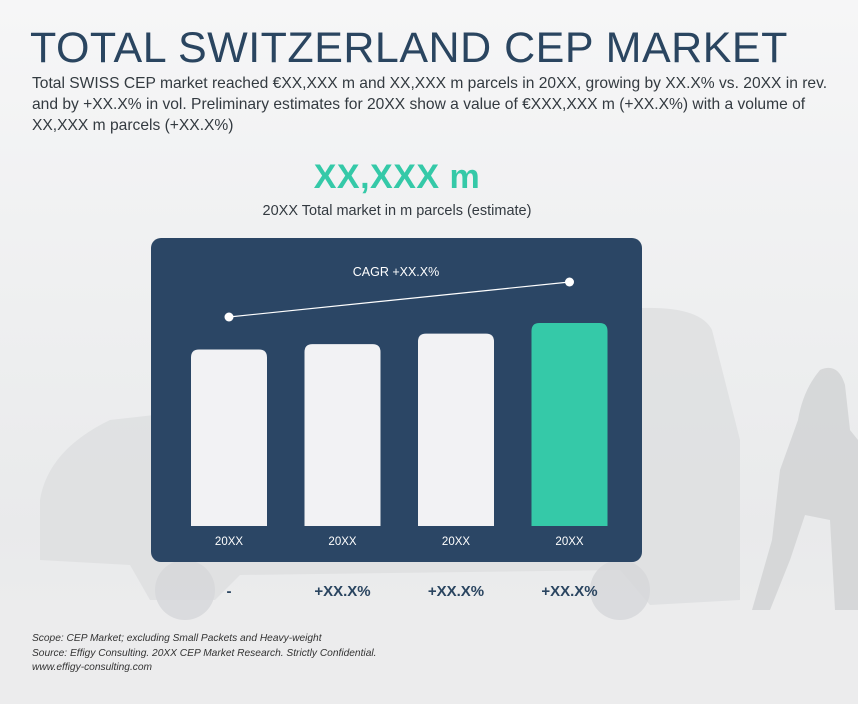  I want to click on kpi-value: XX,XXX m, so click(397, 177).